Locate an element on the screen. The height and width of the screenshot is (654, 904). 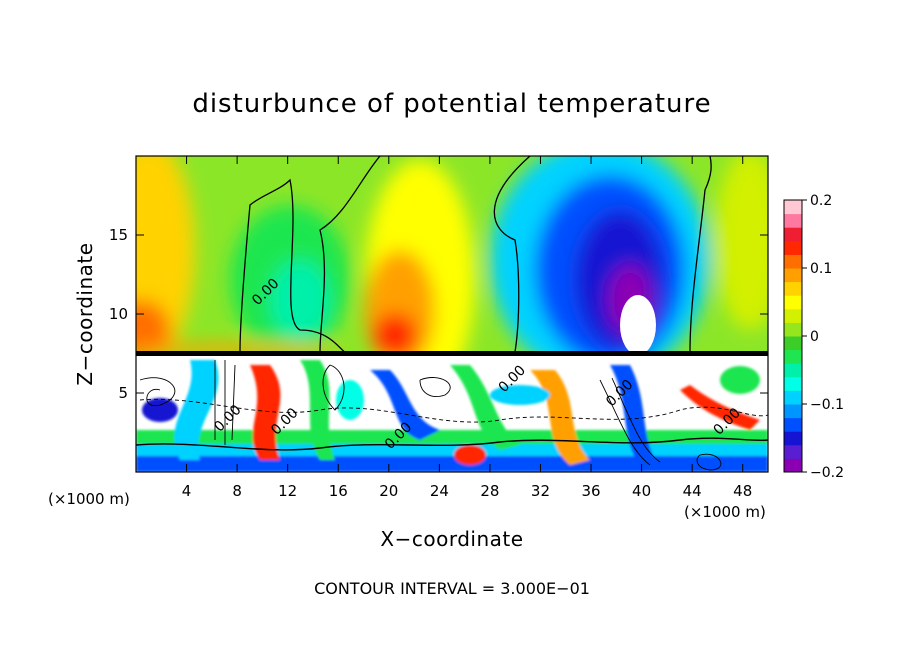
contour-interval-note: CONTOUR INTERVAL = 3.000E−01 is located at coordinates (452, 588).